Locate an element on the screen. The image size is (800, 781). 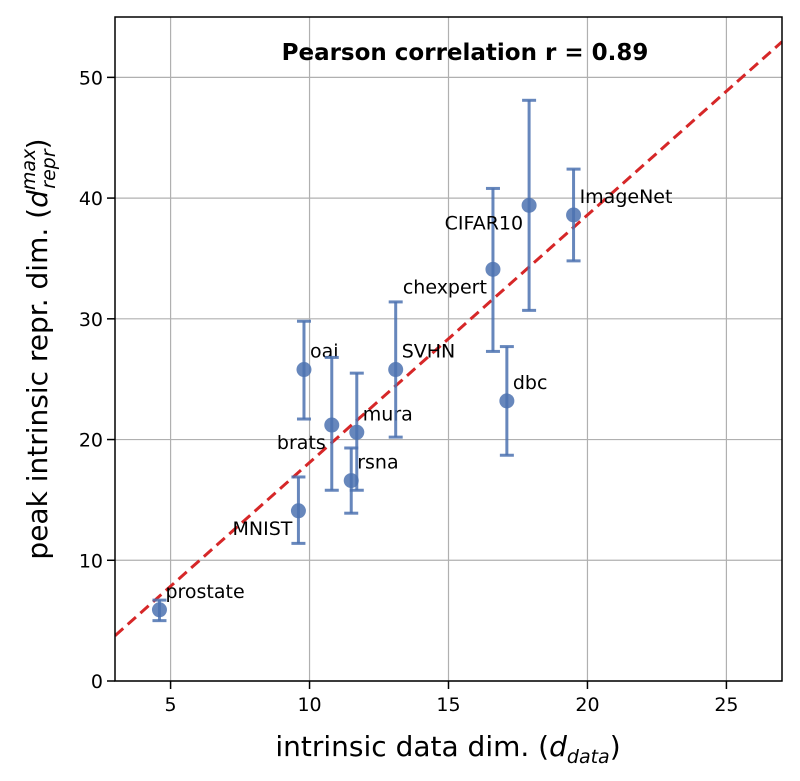
data-point-prostate: prostate is located at coordinates (198, 602).